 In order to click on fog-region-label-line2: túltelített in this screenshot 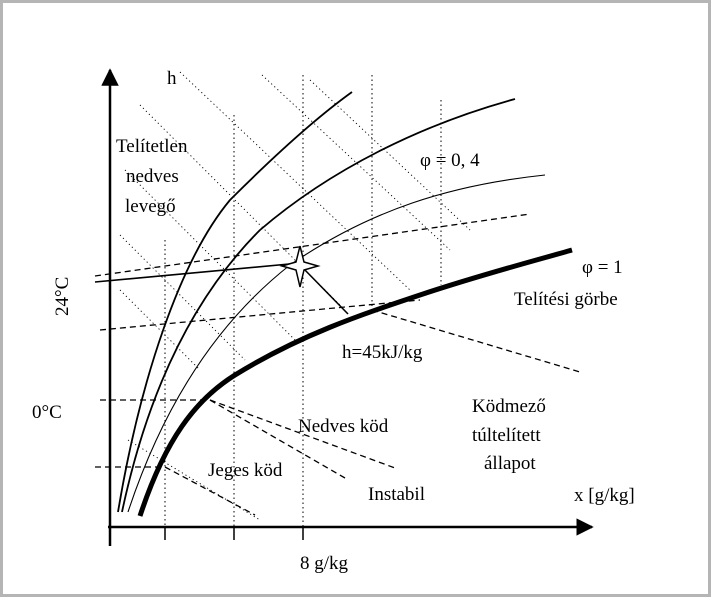, I will do `click(506, 435)`.